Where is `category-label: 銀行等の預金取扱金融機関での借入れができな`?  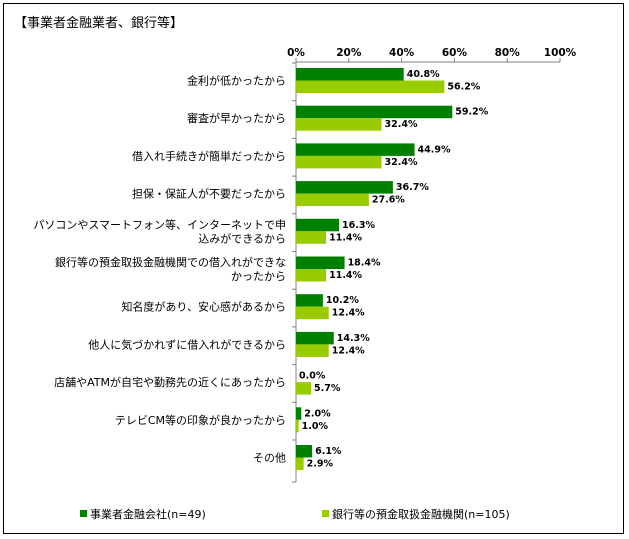 category-label: 銀行等の預金取扱金融機関での借入れができな is located at coordinates (170, 262).